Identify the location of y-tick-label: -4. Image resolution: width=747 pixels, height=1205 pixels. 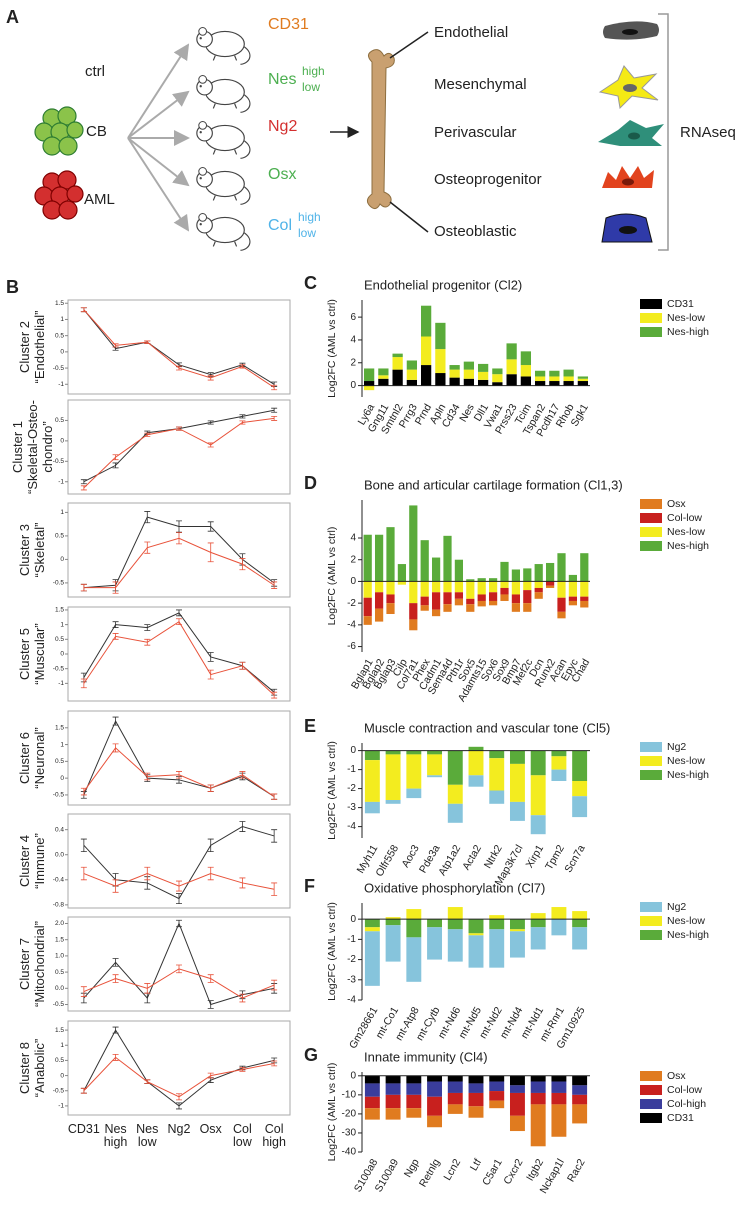
(351, 826).